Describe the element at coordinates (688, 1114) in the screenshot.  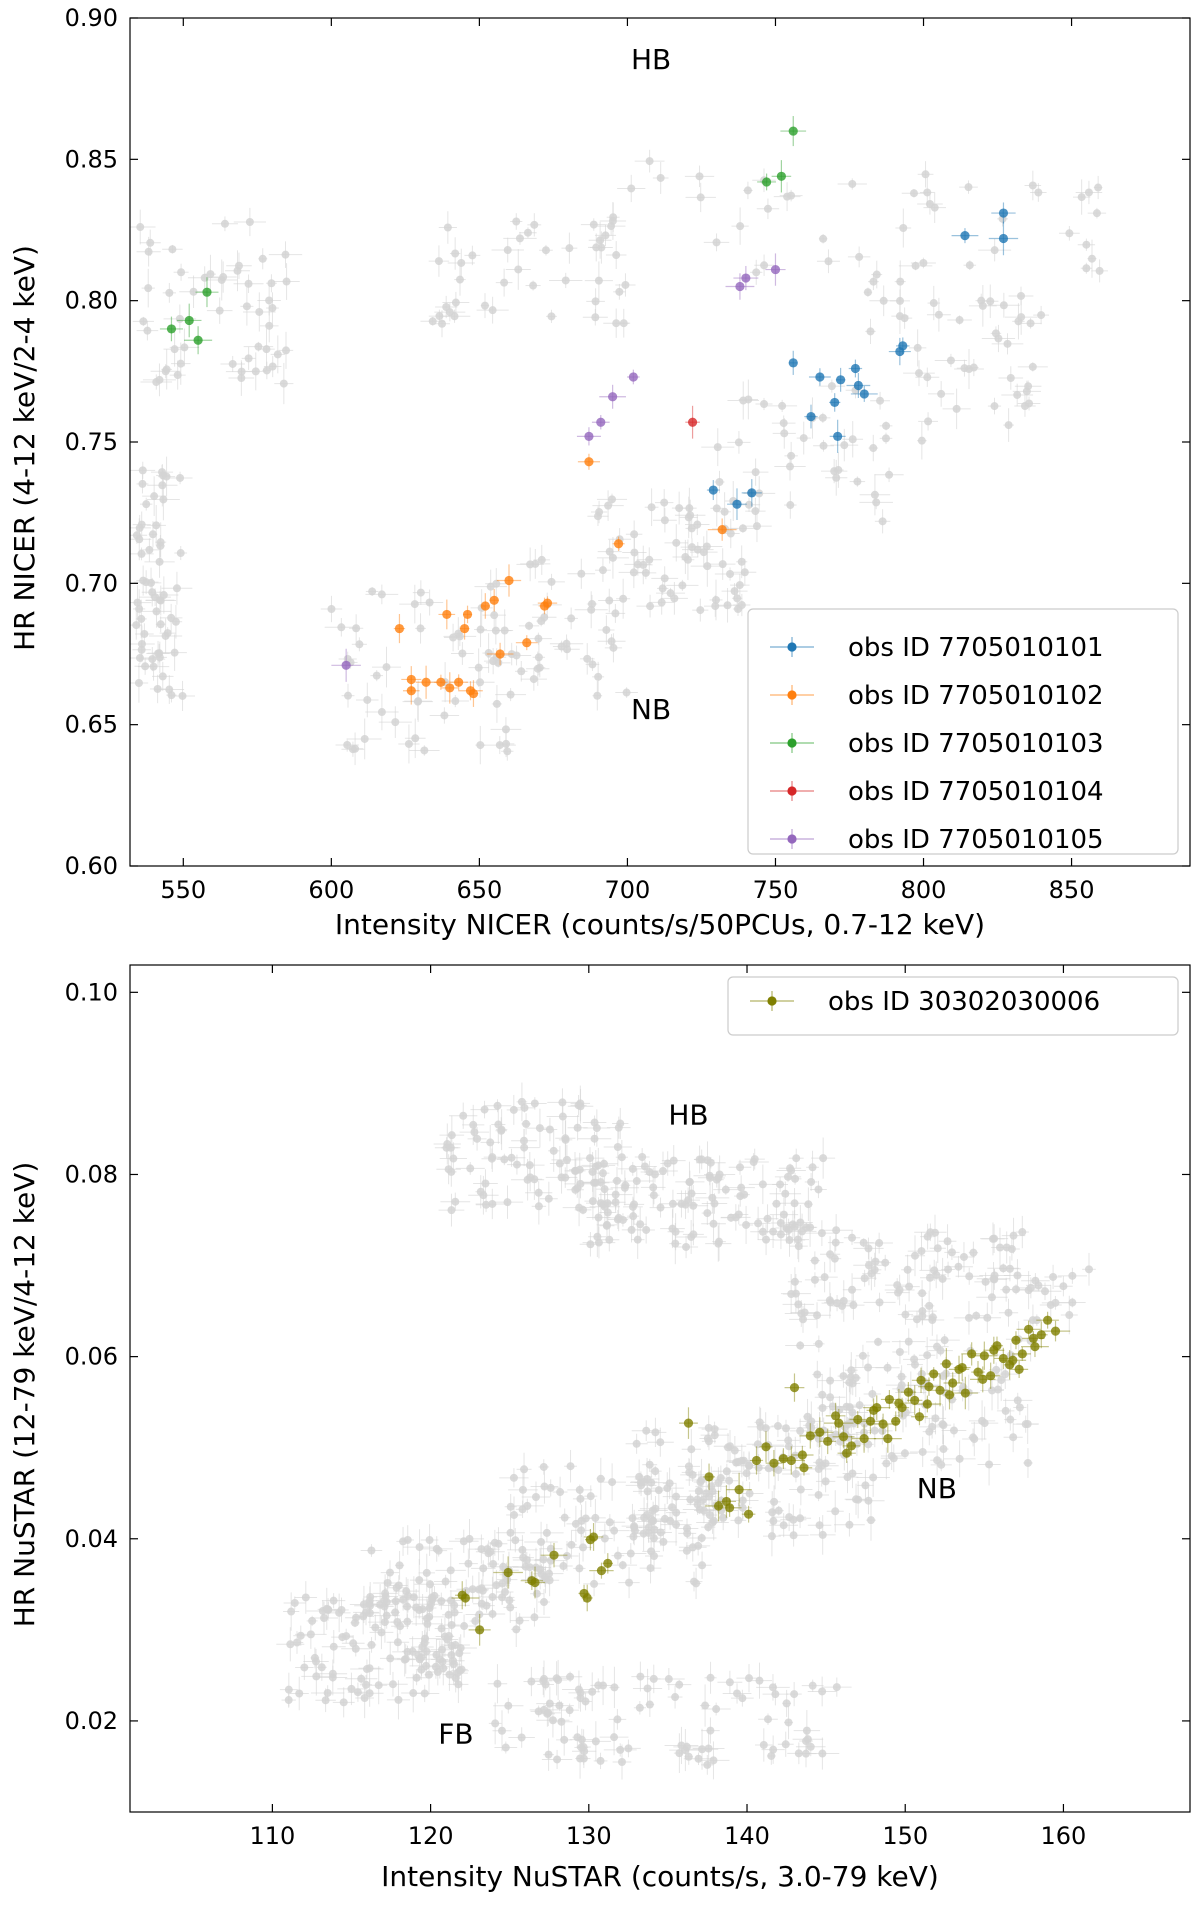
I see `annotation-label: HB` at that location.